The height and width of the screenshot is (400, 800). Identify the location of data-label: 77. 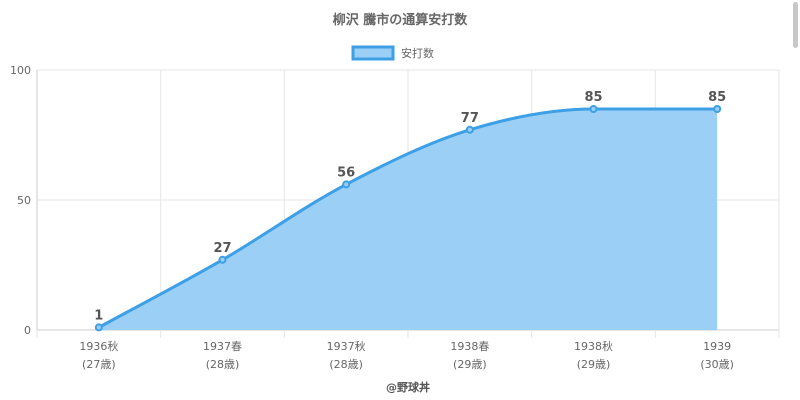
(470, 118).